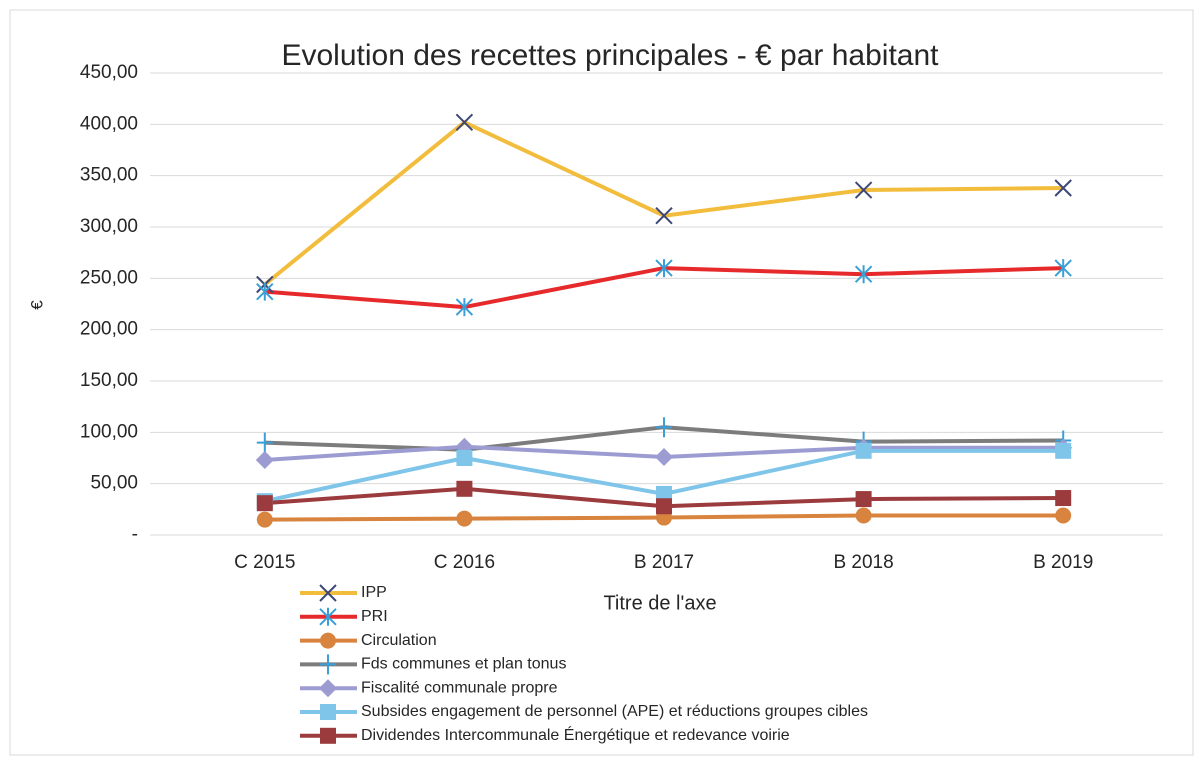 This screenshot has height=760, width=1203. Describe the element at coordinates (399, 640) in the screenshot. I see `legend-label: Circulation` at that location.